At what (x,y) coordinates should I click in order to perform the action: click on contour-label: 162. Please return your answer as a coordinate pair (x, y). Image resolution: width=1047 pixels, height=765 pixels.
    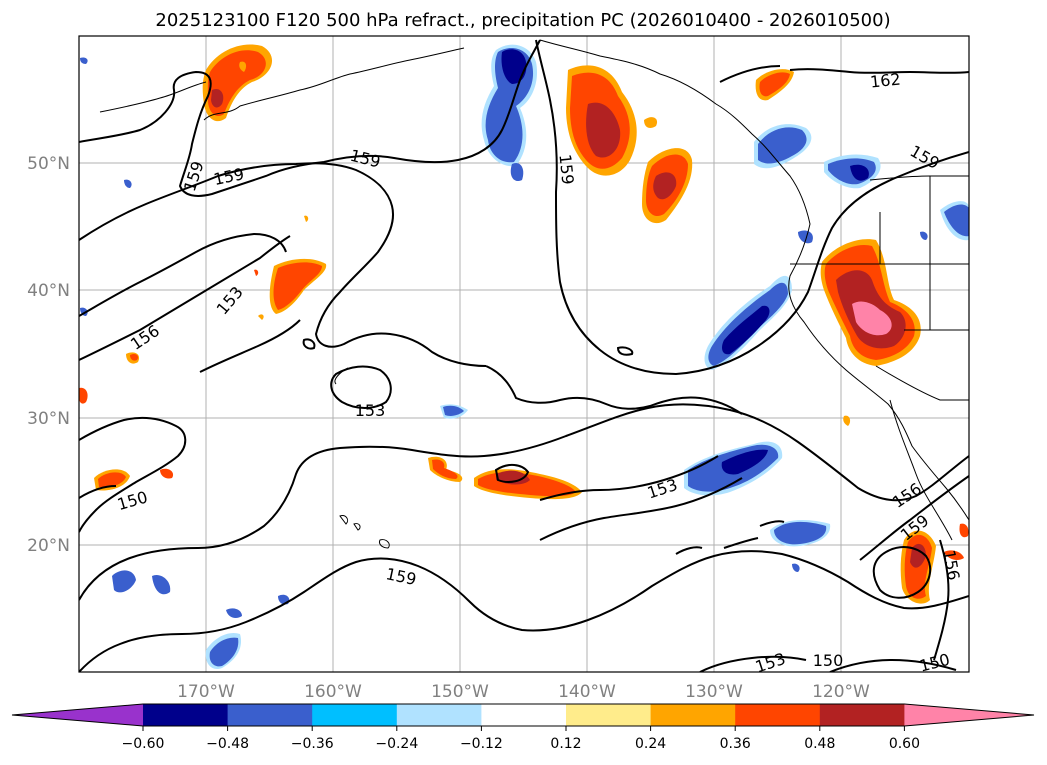
    Looking at the image, I should click on (885, 80).